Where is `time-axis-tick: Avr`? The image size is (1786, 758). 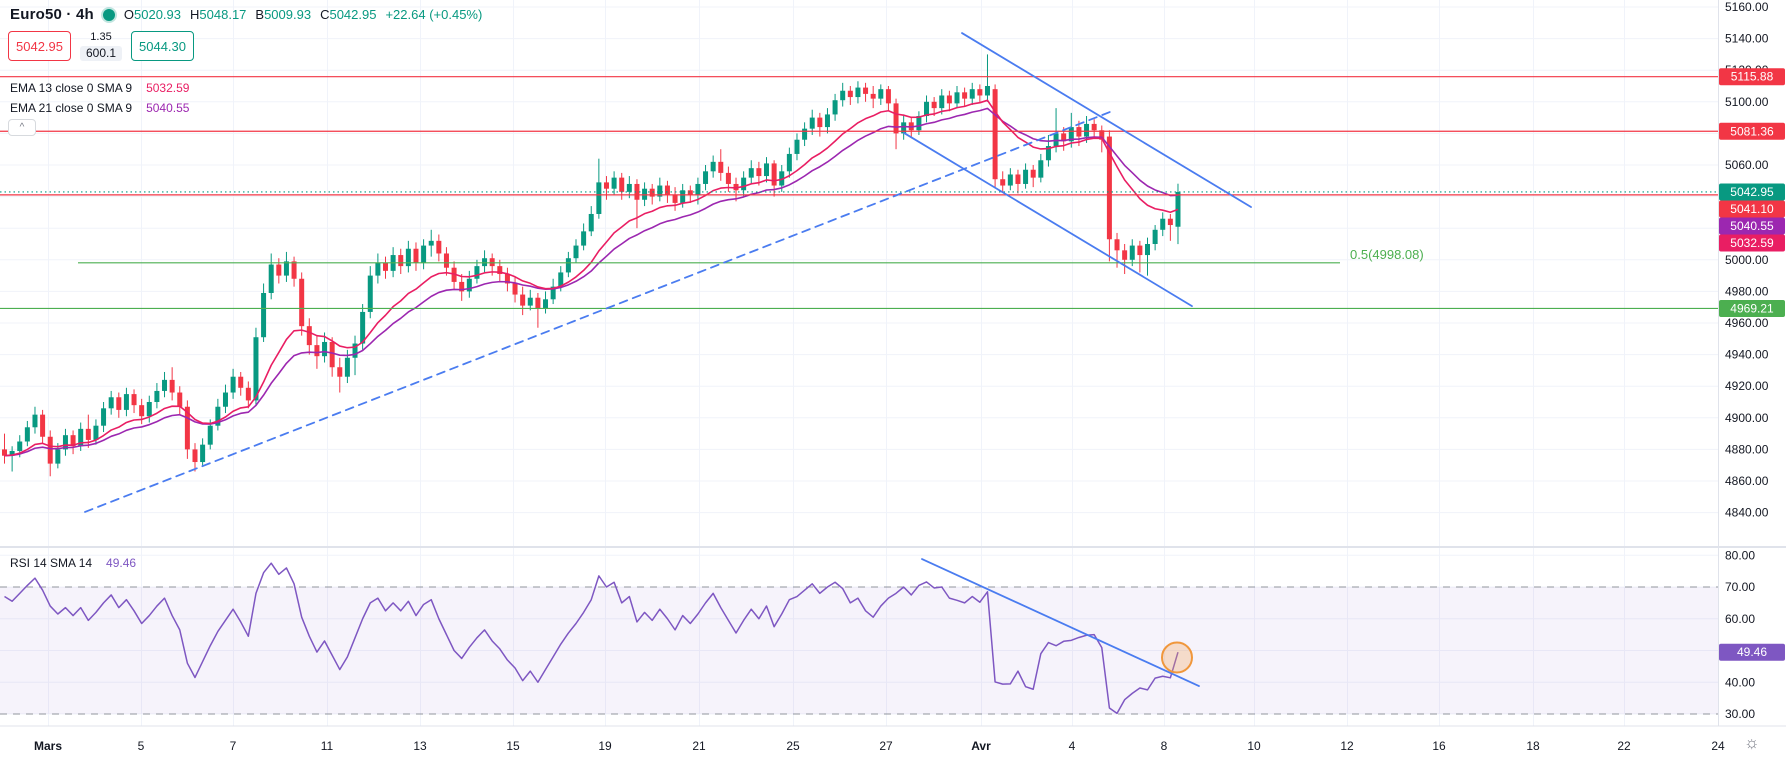
time-axis-tick: Avr is located at coordinates (981, 746).